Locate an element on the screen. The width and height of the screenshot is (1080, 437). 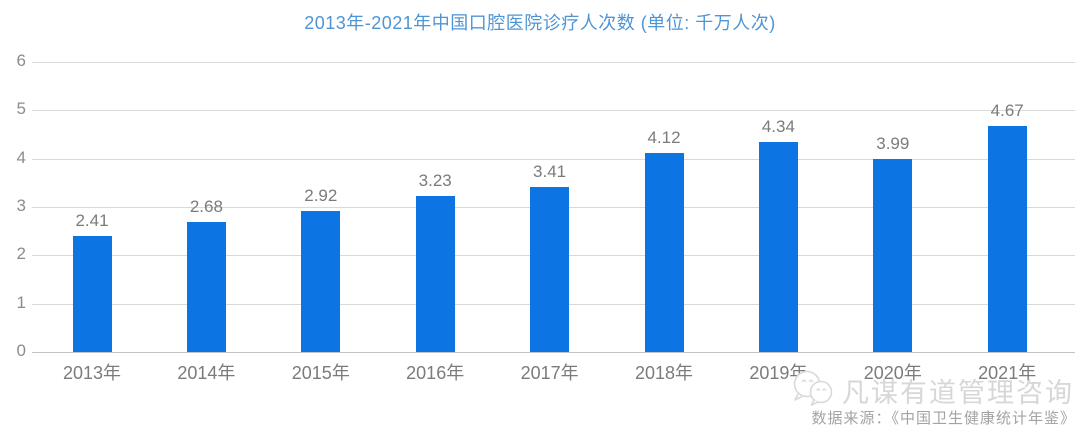
x-axis-tick-label: 2021年 is located at coordinates (1007, 373).